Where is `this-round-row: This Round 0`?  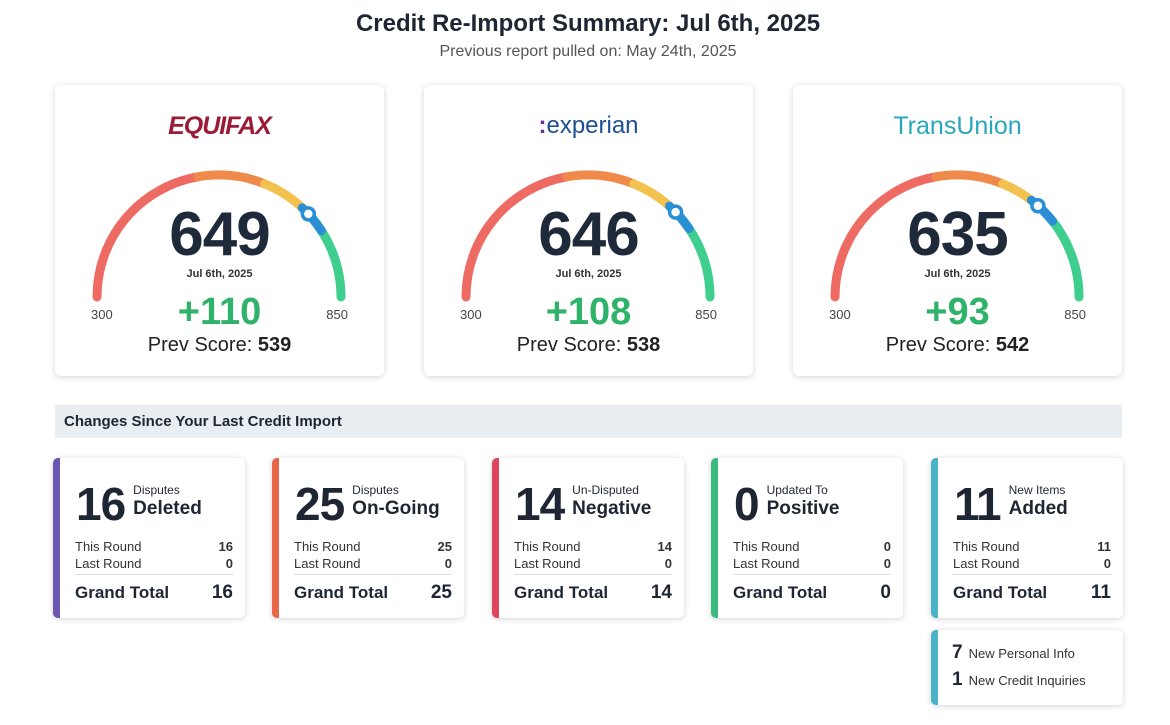
this-round-row: This Round 0 is located at coordinates (812, 546).